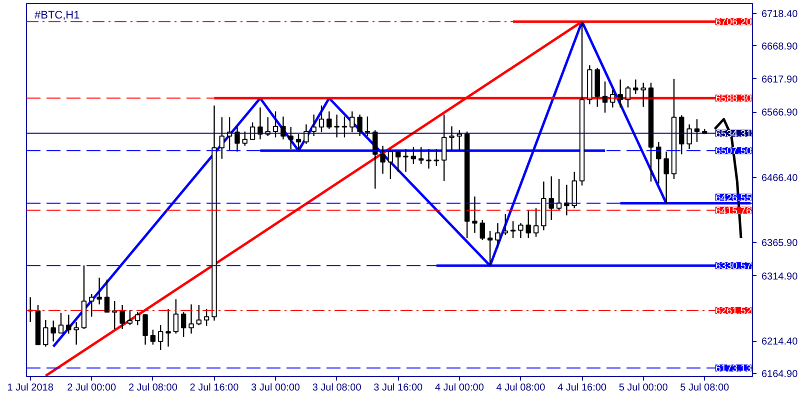 The height and width of the screenshot is (400, 800). I want to click on y-tick-label: 6314.90, so click(780, 276).